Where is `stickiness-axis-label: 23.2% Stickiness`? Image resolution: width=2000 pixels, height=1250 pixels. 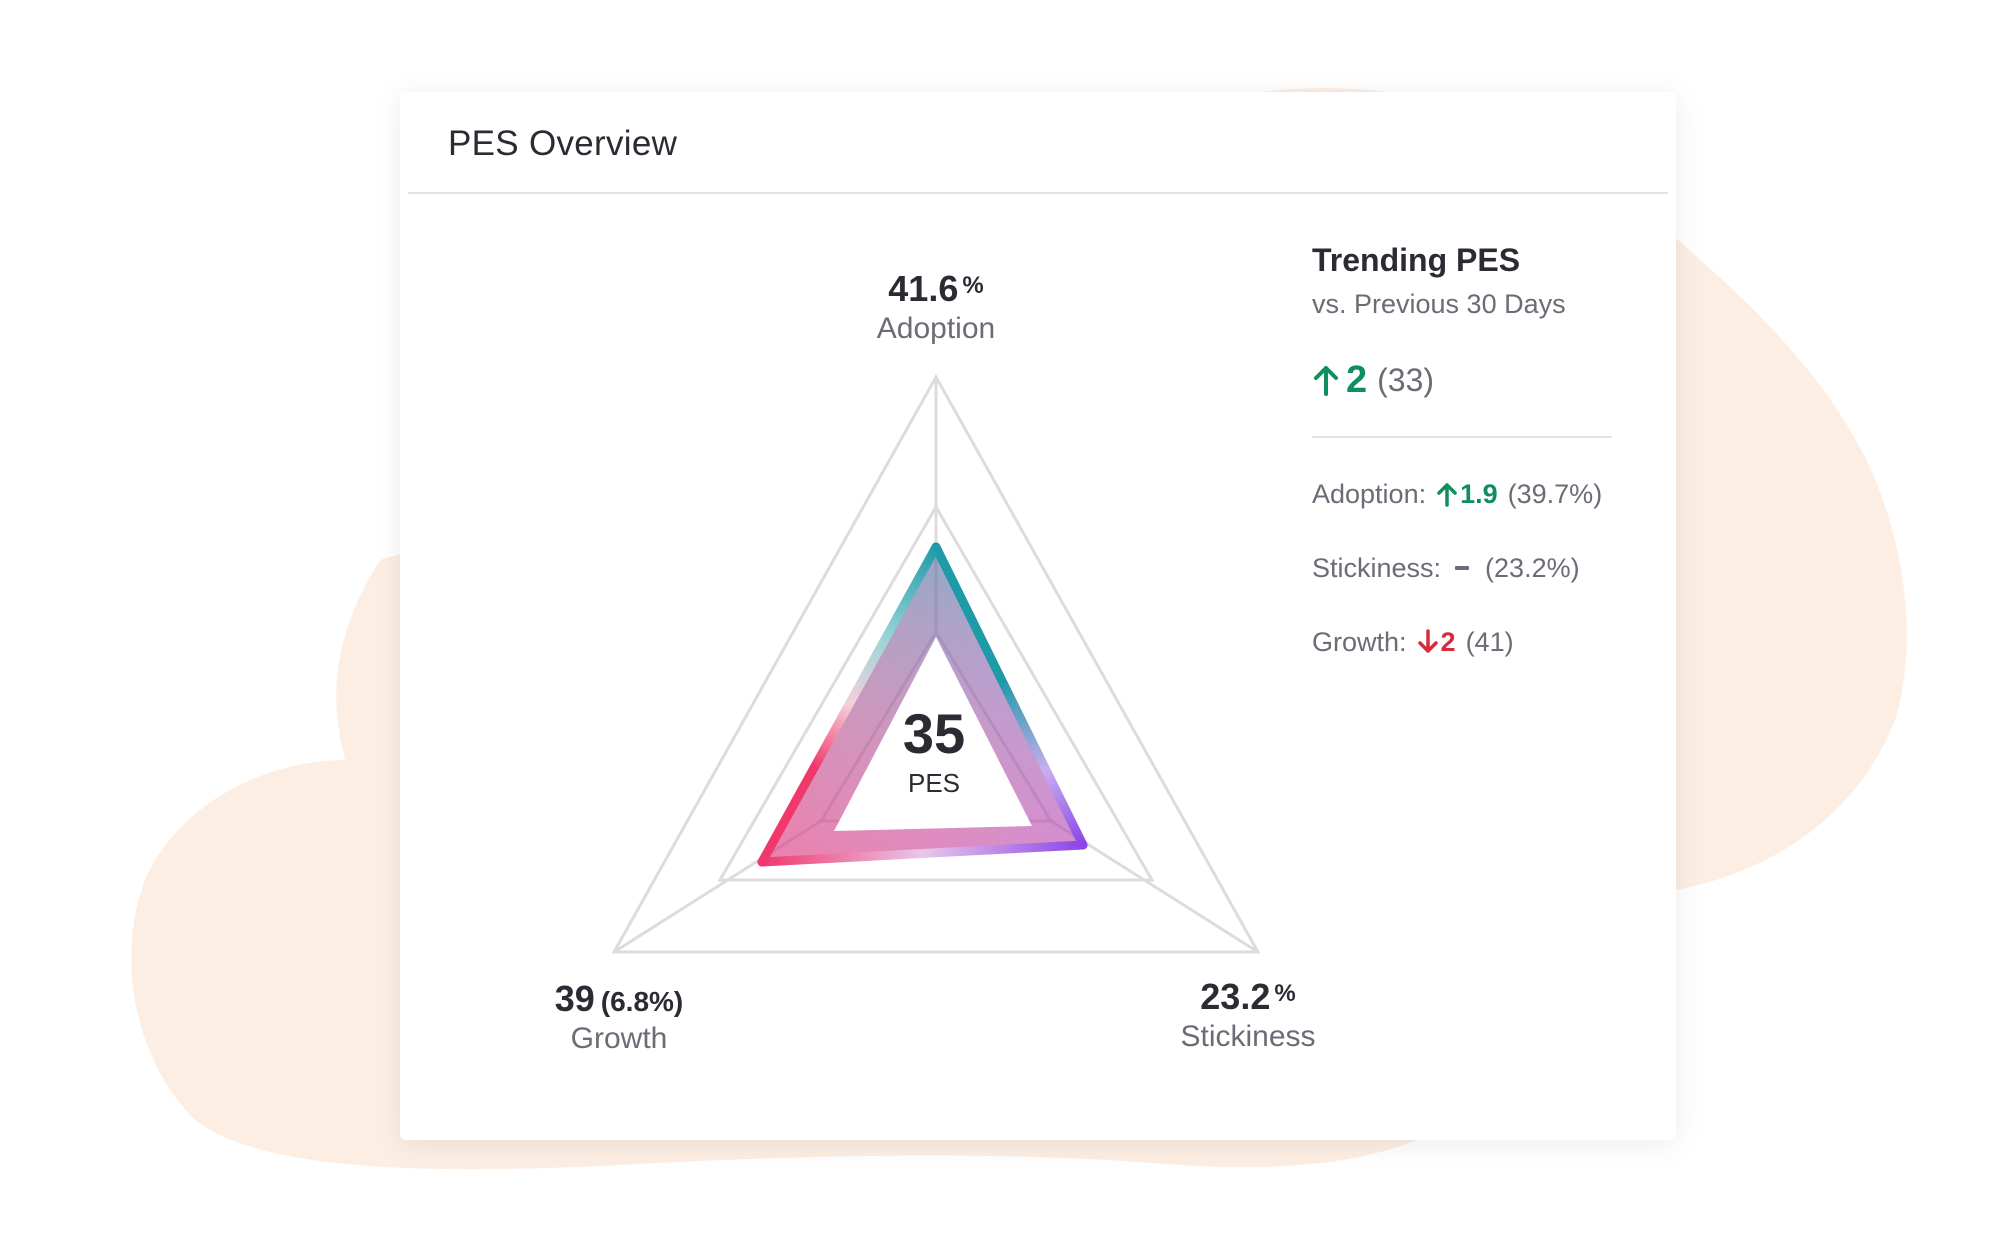
stickiness-axis-label: 23.2% Stickiness is located at coordinates (1248, 1015).